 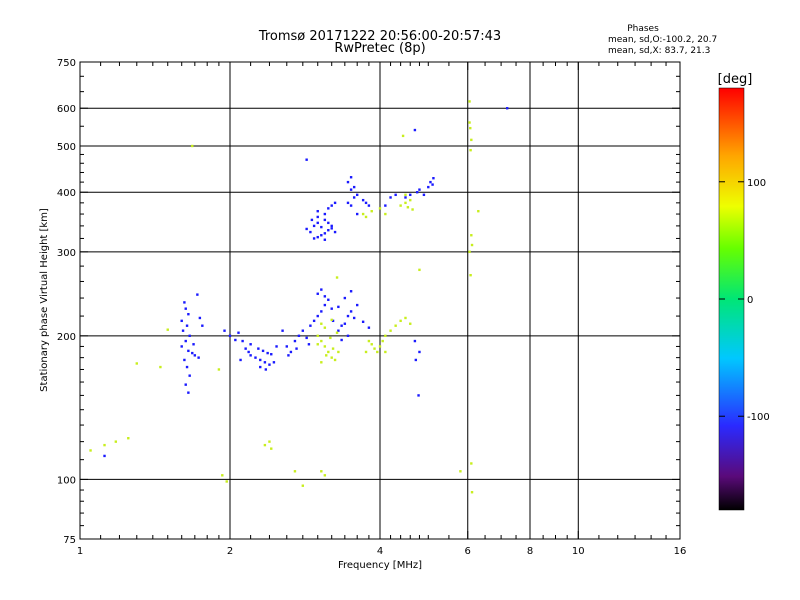 I want to click on chart-title: Tromsø 20171222 20:56:00-20:57:43, so click(x=379, y=36).